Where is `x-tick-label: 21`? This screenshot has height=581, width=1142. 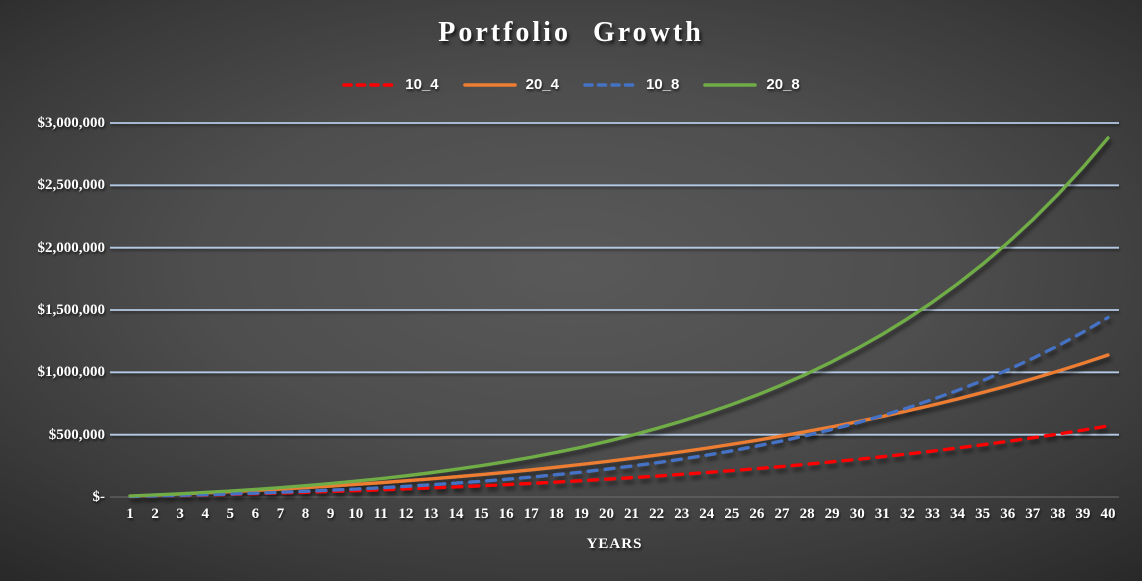
x-tick-label: 21 is located at coordinates (632, 514).